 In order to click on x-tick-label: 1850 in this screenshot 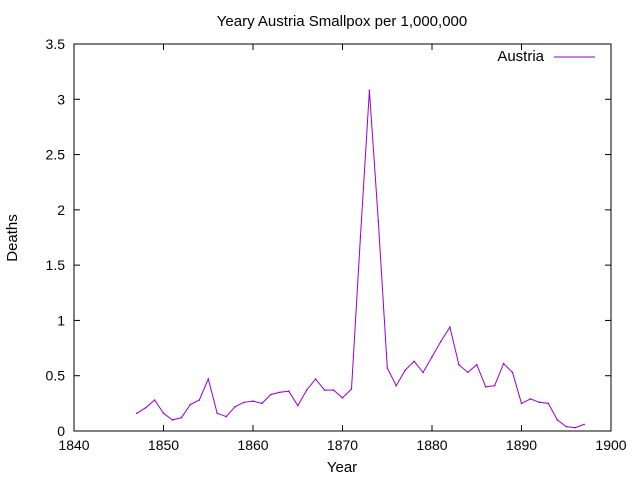, I will do `click(163, 445)`.